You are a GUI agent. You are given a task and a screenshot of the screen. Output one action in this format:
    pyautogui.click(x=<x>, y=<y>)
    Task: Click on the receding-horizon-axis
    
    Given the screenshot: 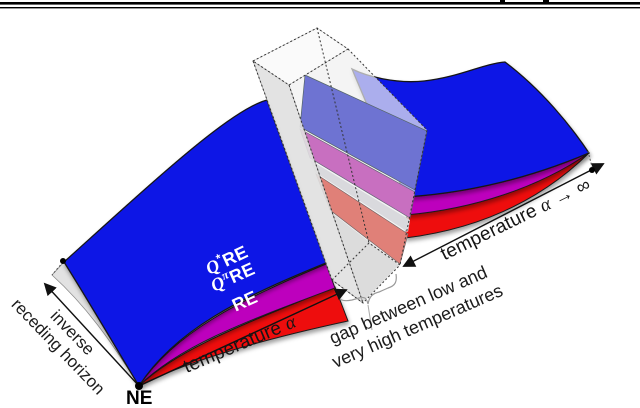 What is the action you would take?
    pyautogui.click(x=91, y=334)
    